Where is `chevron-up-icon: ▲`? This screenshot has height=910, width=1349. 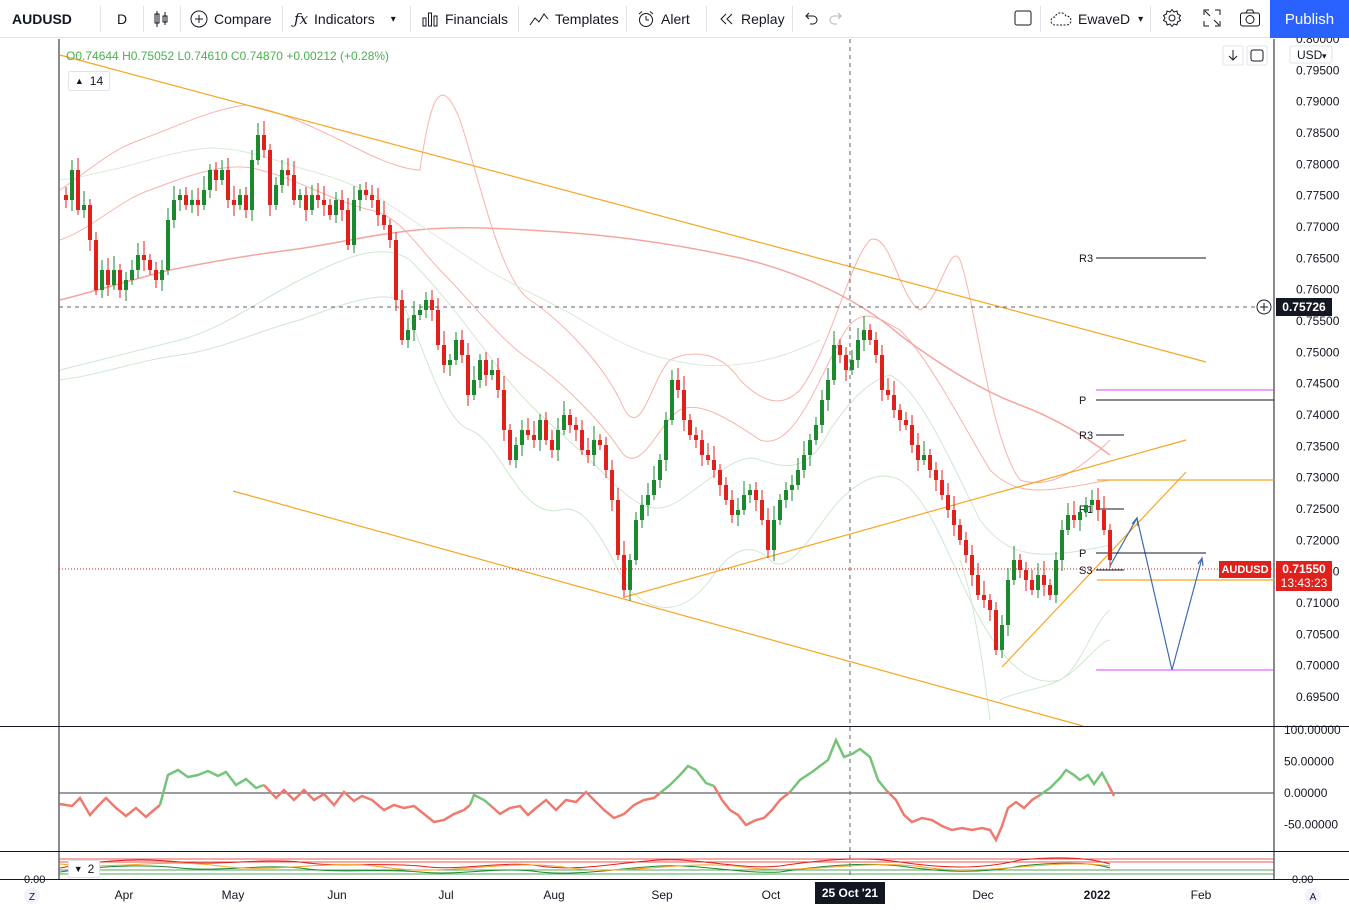 chevron-up-icon: ▲ is located at coordinates (79, 81).